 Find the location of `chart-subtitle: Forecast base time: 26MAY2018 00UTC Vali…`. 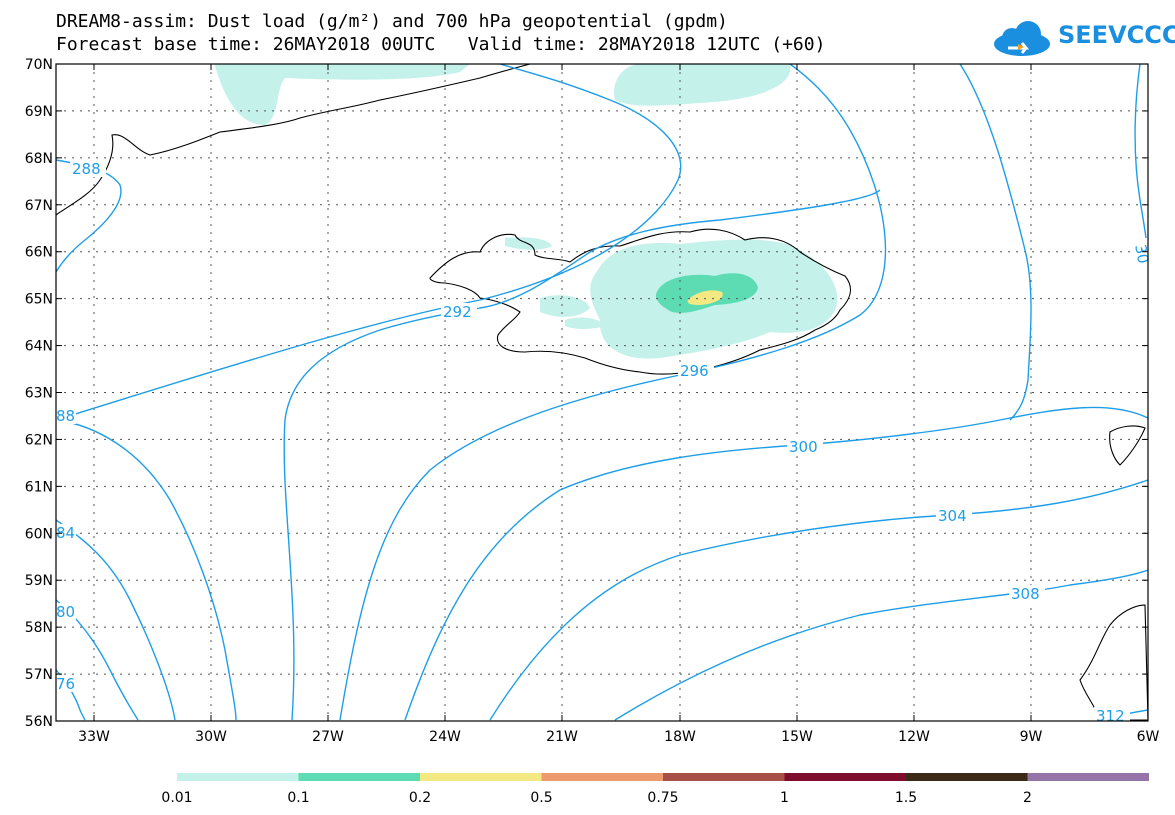

chart-subtitle: Forecast base time: 26MAY2018 00UTC Vali… is located at coordinates (441, 44).